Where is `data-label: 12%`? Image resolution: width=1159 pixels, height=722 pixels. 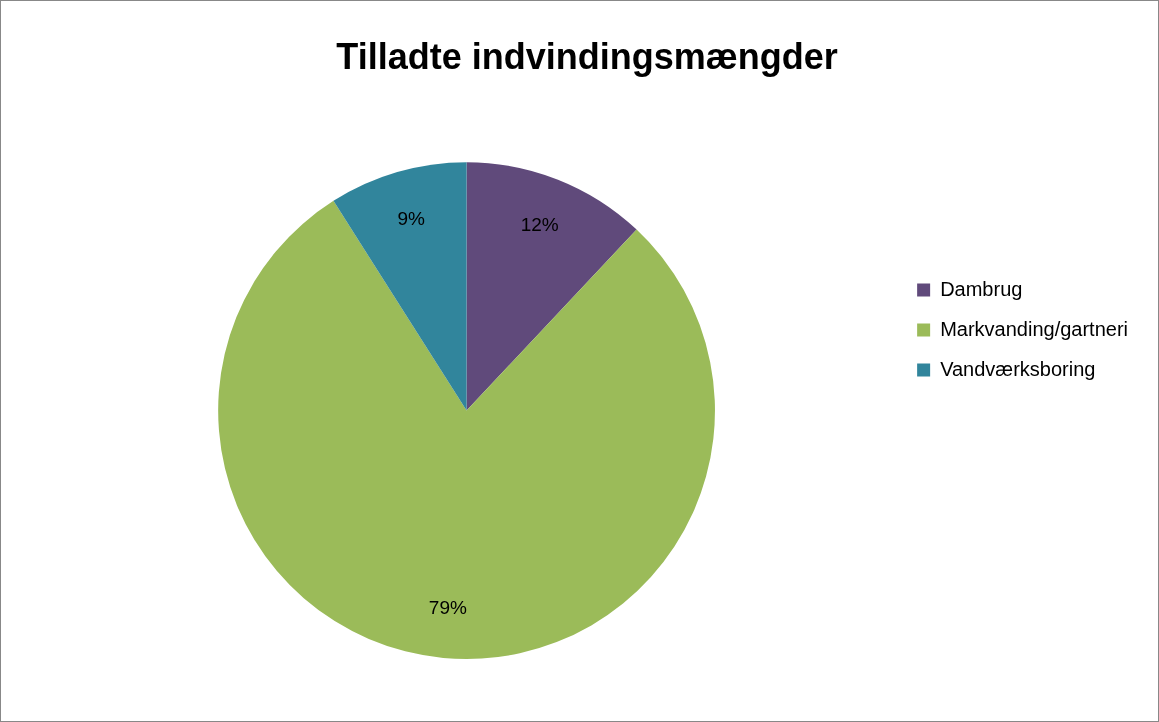 data-label: 12% is located at coordinates (539, 225).